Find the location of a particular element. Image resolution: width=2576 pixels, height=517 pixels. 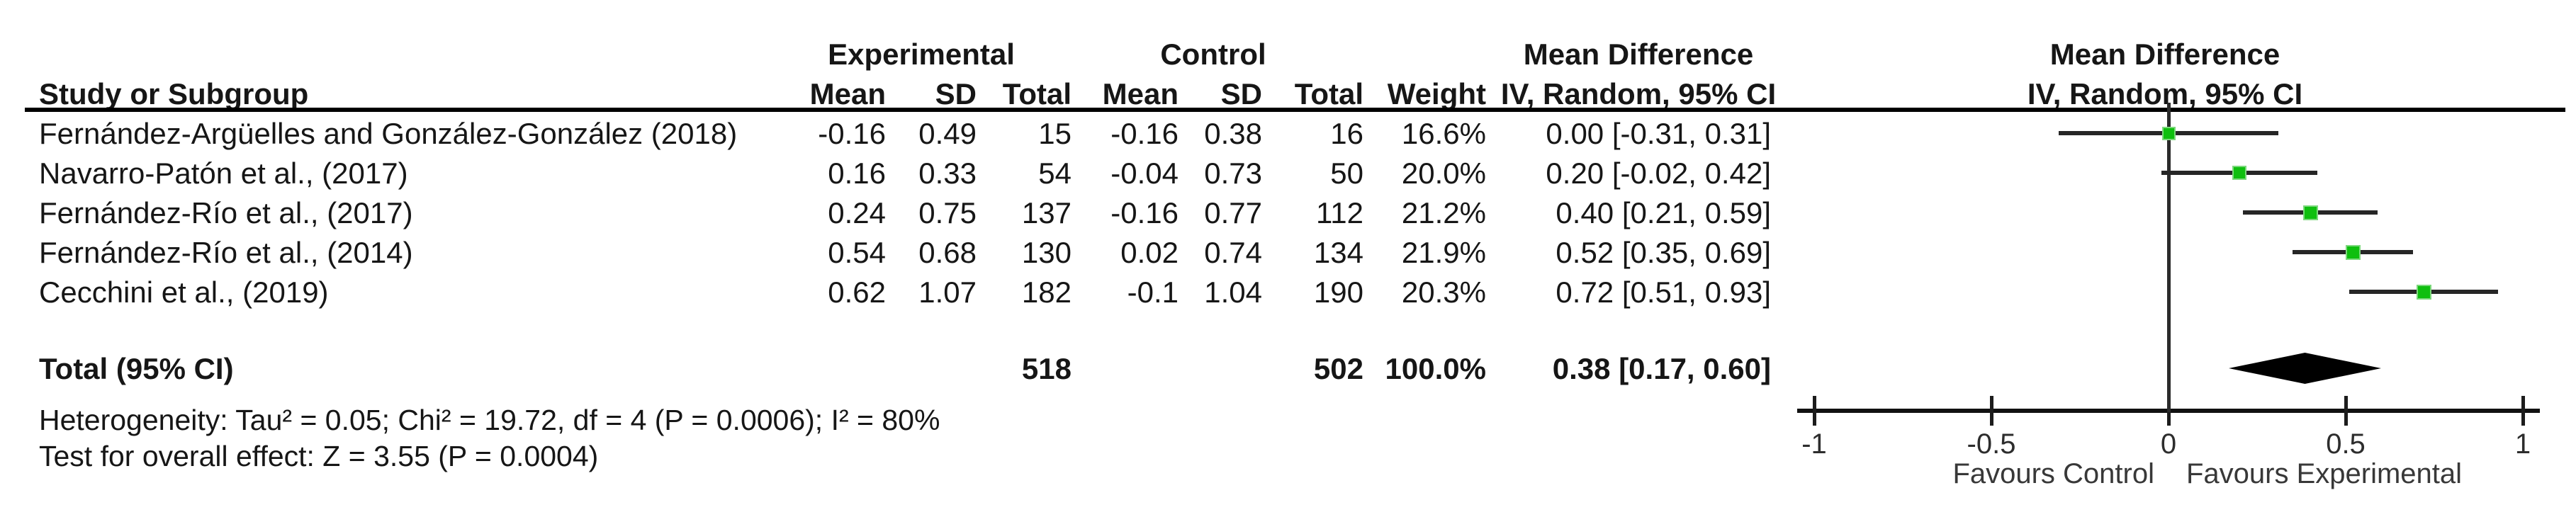

ctrl-sd: 0.77 is located at coordinates (1233, 212).